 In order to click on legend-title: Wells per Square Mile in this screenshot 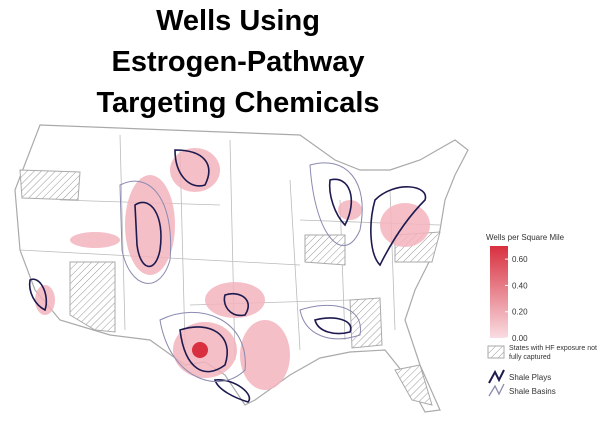, I will do `click(525, 237)`.